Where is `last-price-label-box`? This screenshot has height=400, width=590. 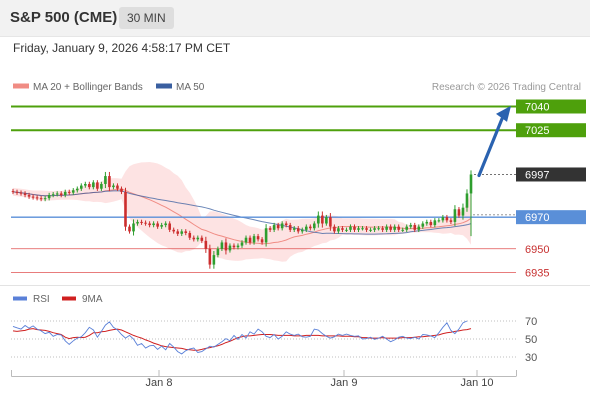 last-price-label-box is located at coordinates (551, 174).